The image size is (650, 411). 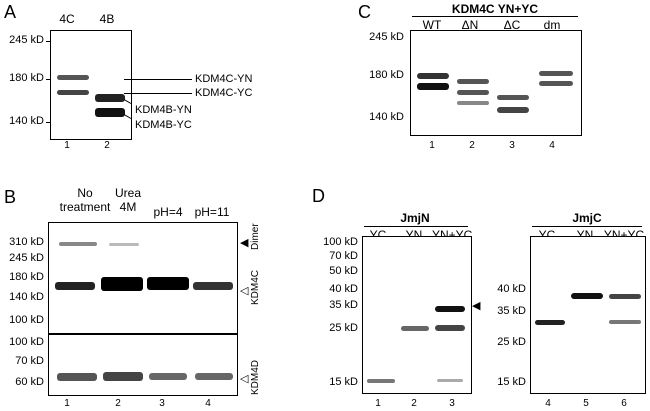 I want to click on marker: 100 kD, so click(x=340, y=242).